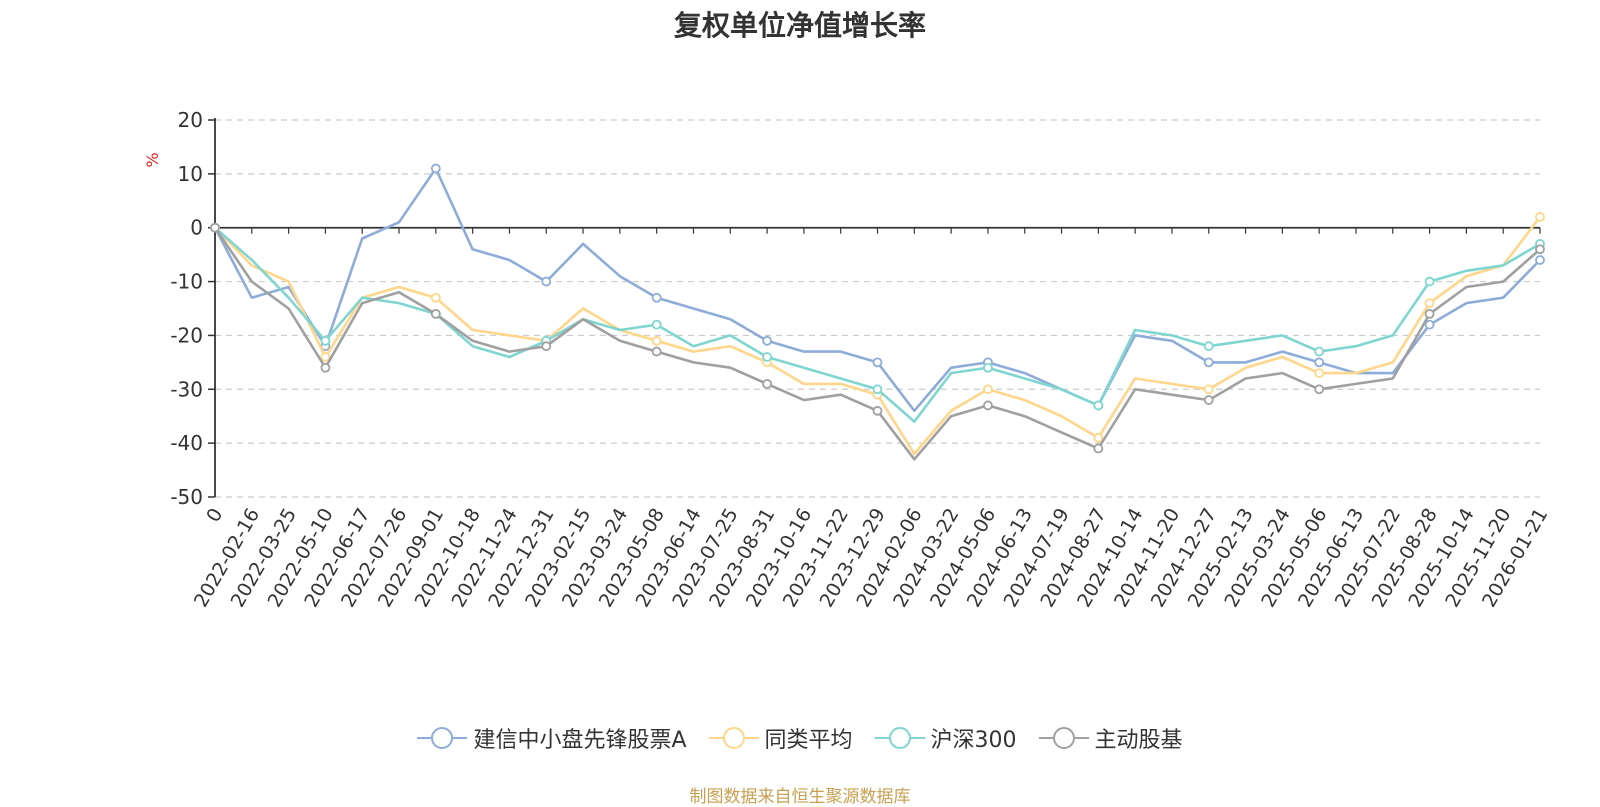  Describe the element at coordinates (186, 389) in the screenshot. I see `y-tick-label: -30` at that location.